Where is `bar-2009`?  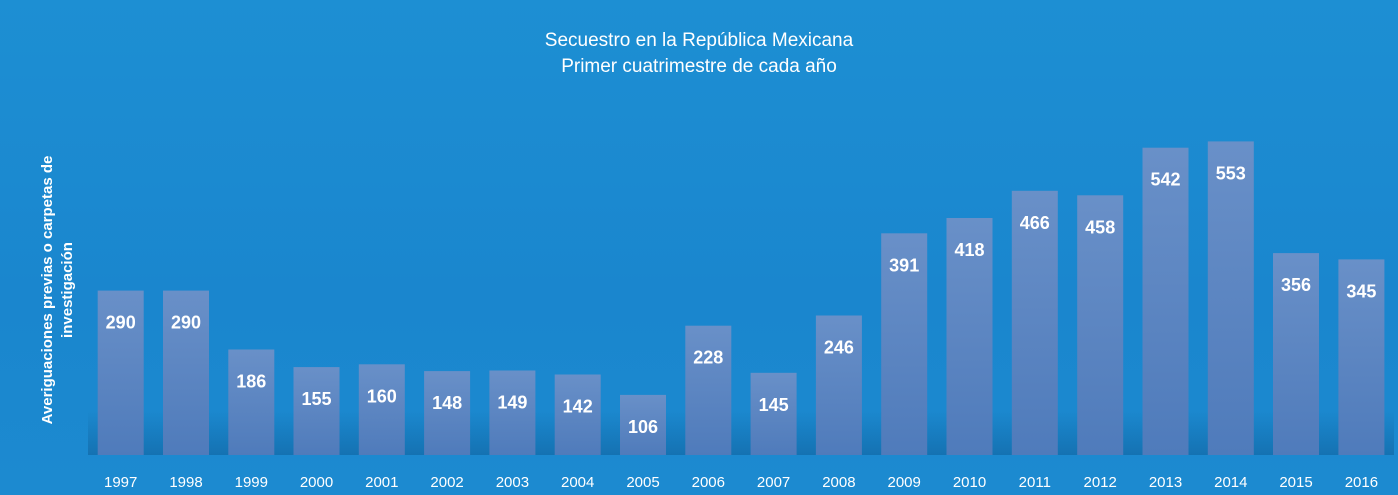
bar-2009 is located at coordinates (904, 344).